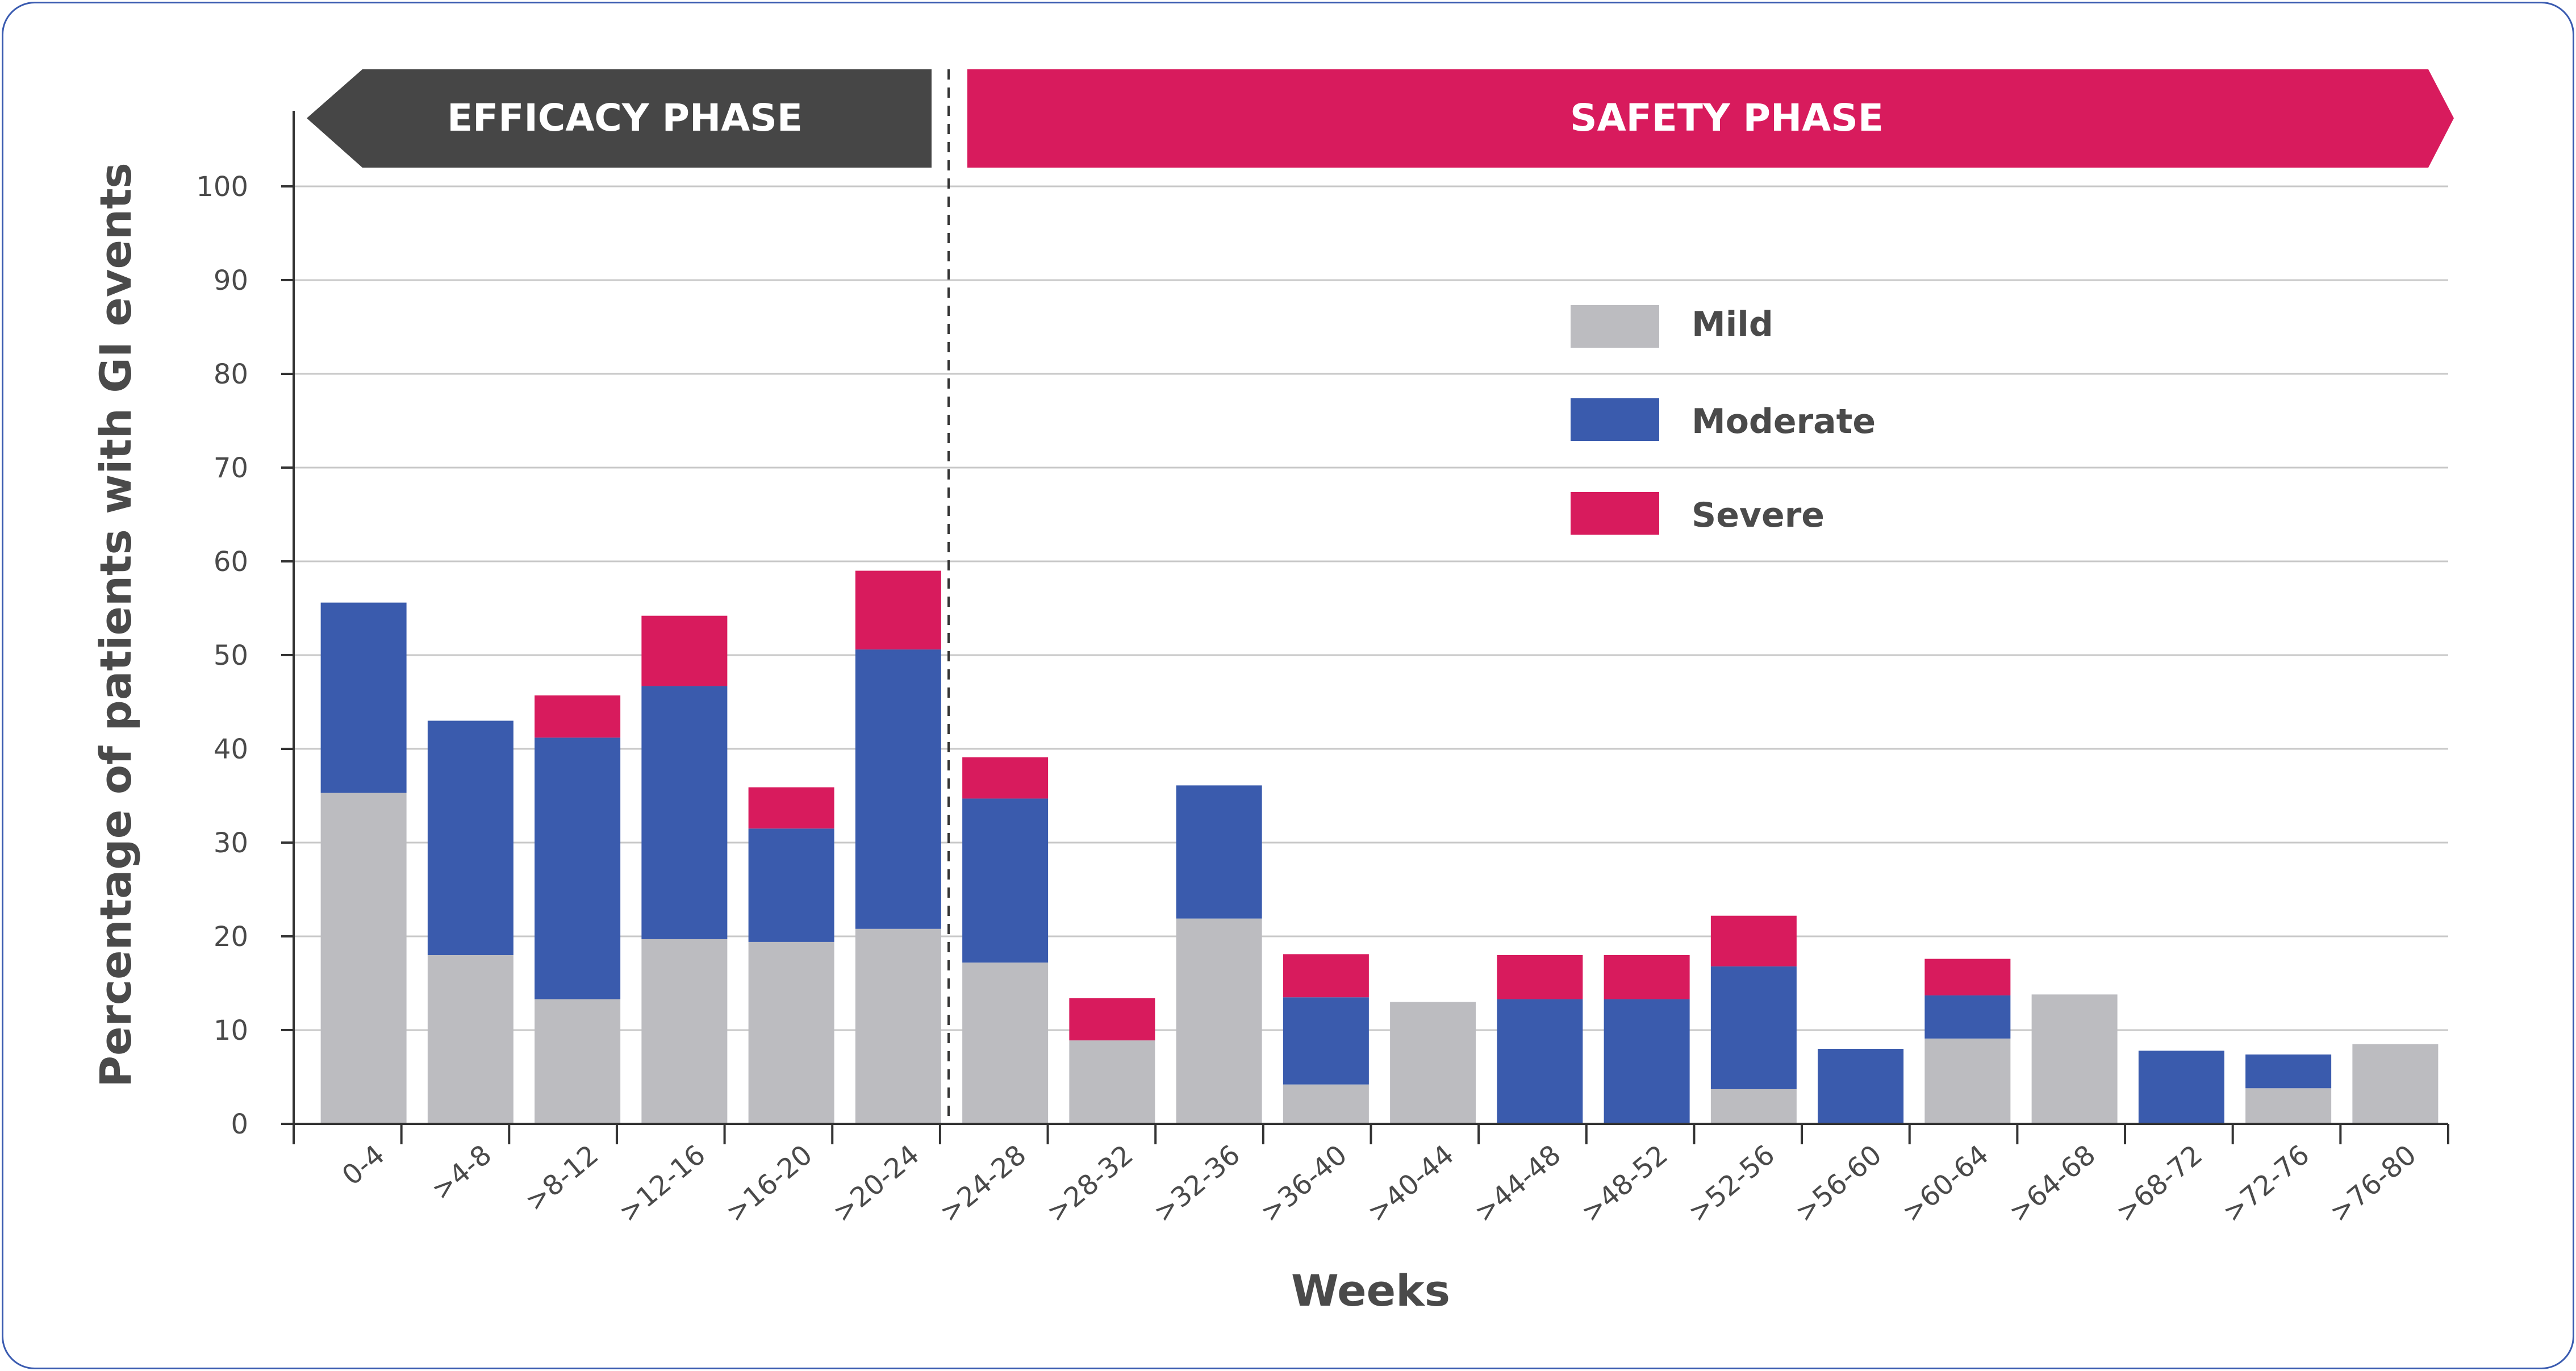 The width and height of the screenshot is (2576, 1371). What do you see at coordinates (1411, 1183) in the screenshot?
I see `x-tick-label: >40-44` at bounding box center [1411, 1183].